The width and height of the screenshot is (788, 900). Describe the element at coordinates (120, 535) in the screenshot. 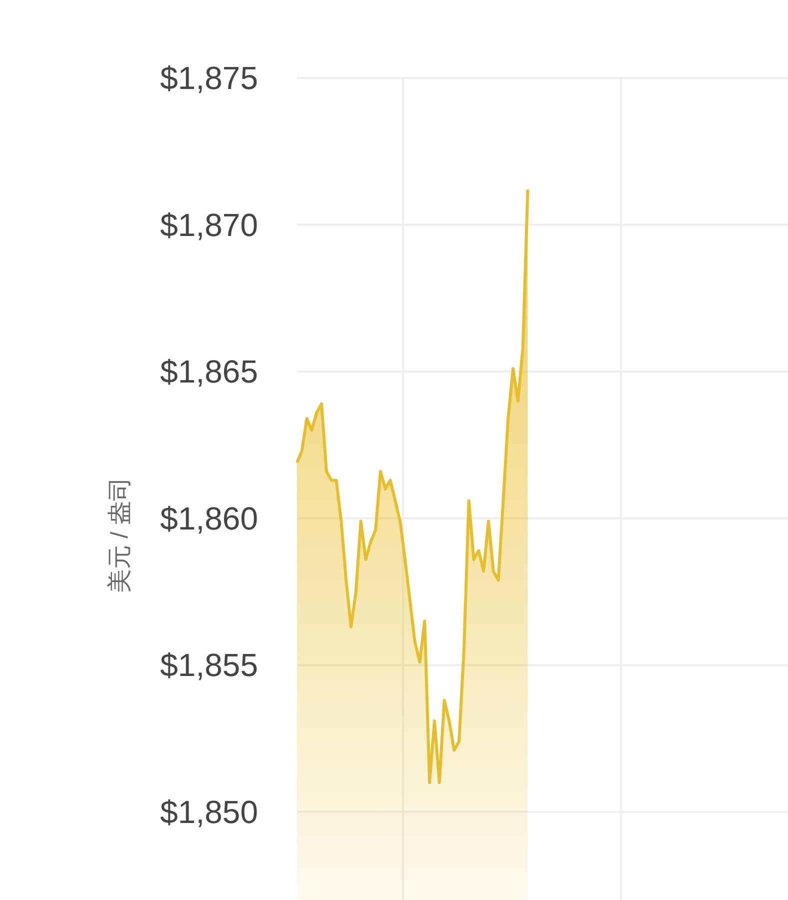

I see `y-axis-title: 美元 / 盎司` at that location.